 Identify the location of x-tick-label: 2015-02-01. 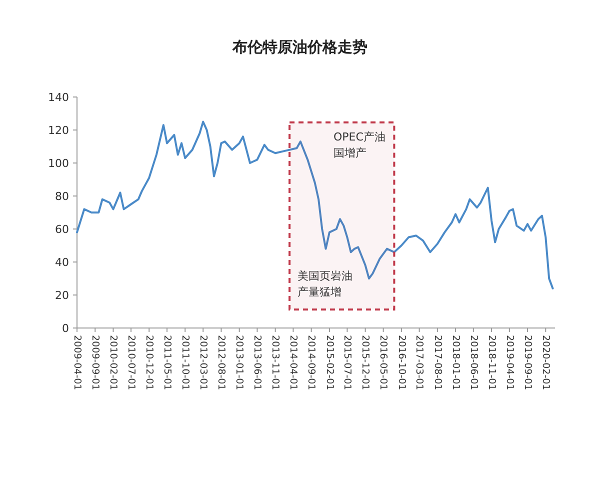
(329, 362).